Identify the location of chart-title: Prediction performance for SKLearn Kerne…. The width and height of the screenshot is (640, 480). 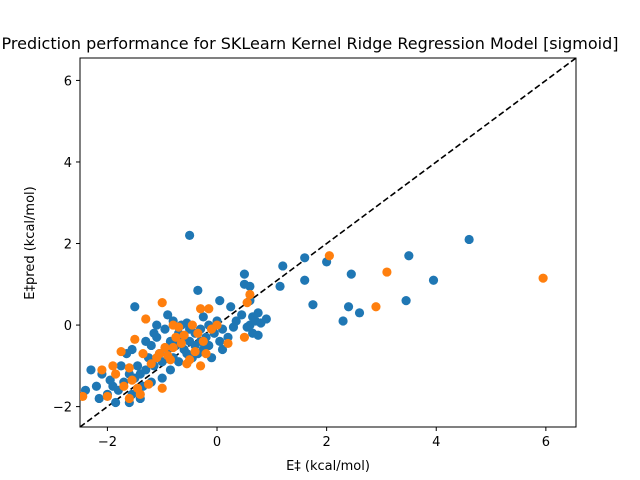
(310, 43).